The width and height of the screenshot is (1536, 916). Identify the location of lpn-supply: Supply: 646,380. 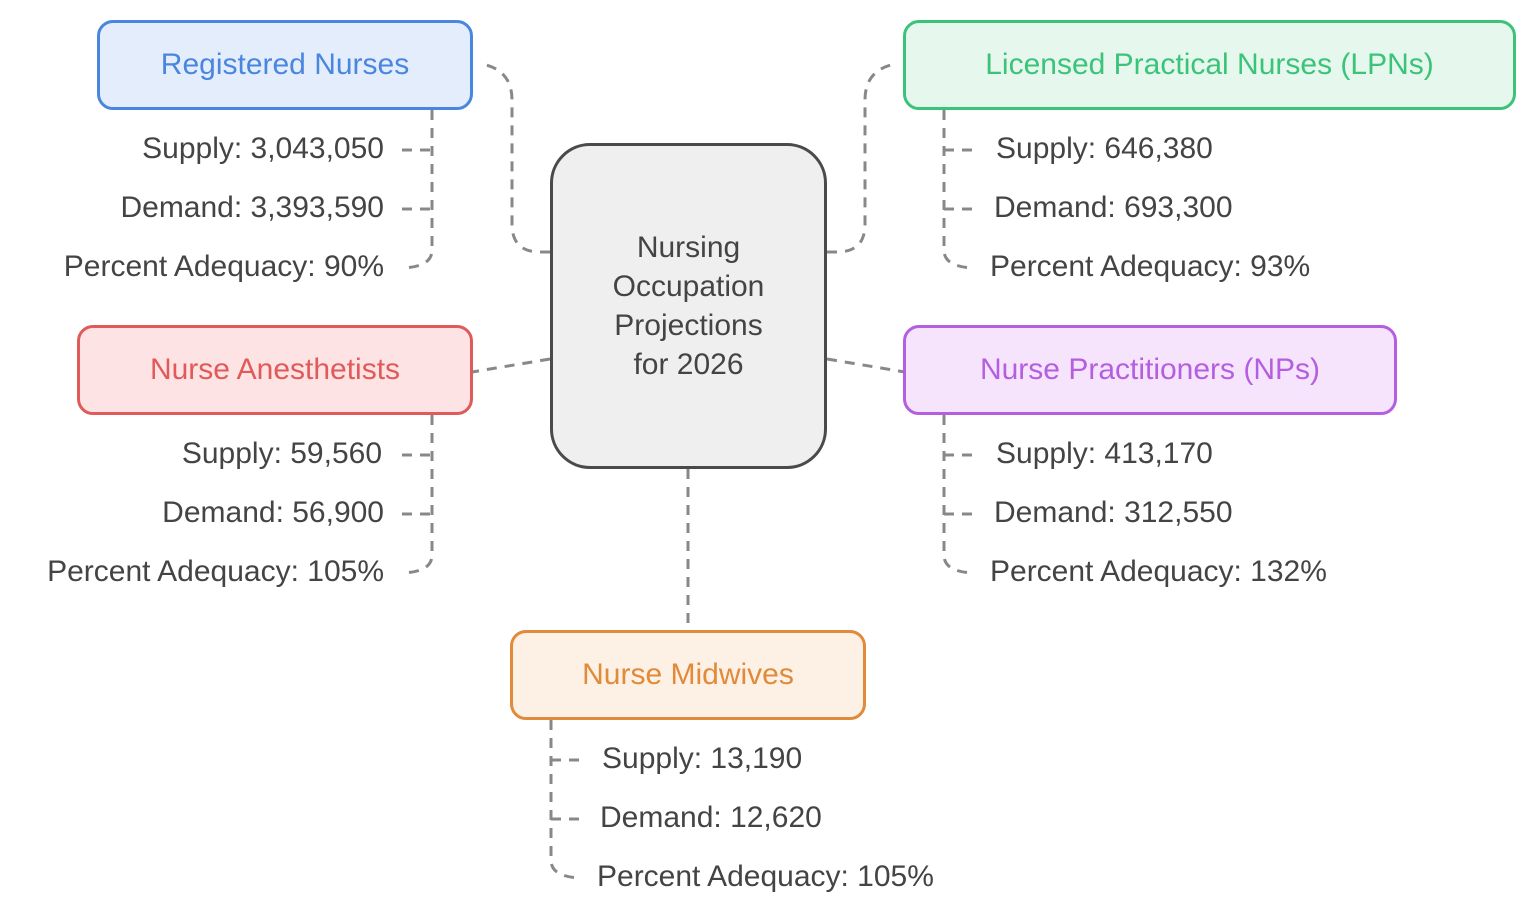
(1104, 148).